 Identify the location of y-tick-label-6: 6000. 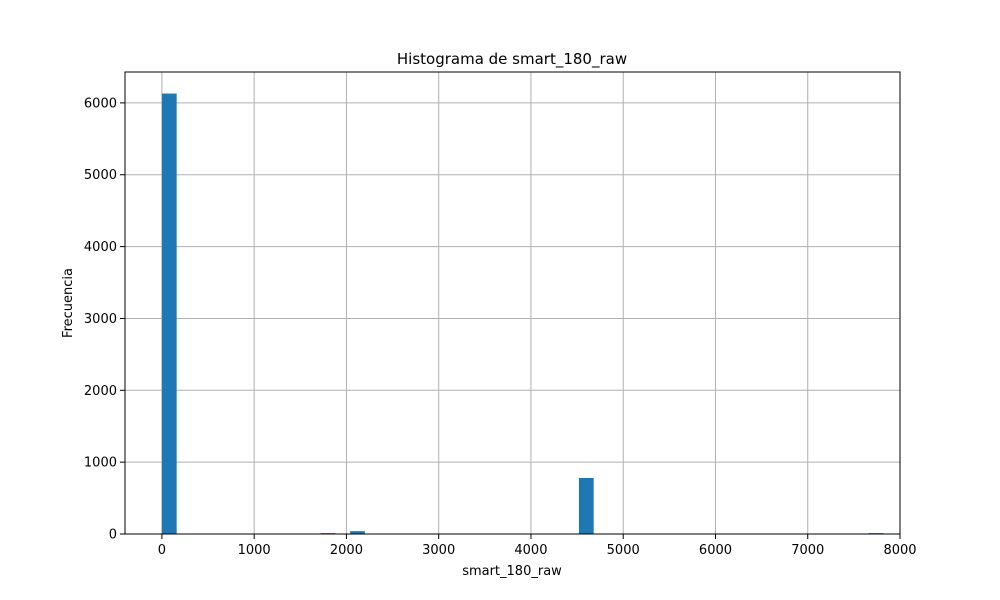
(100, 103).